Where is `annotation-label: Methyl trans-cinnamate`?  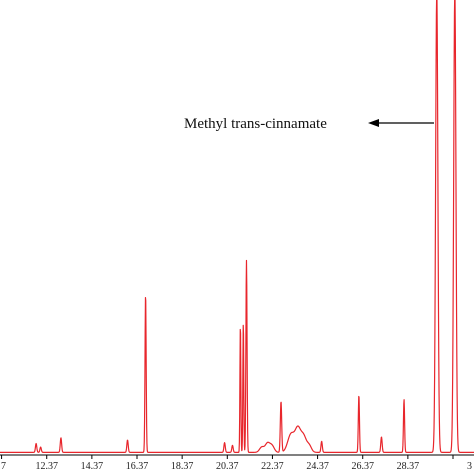
annotation-label: Methyl trans-cinnamate is located at coordinates (255, 124).